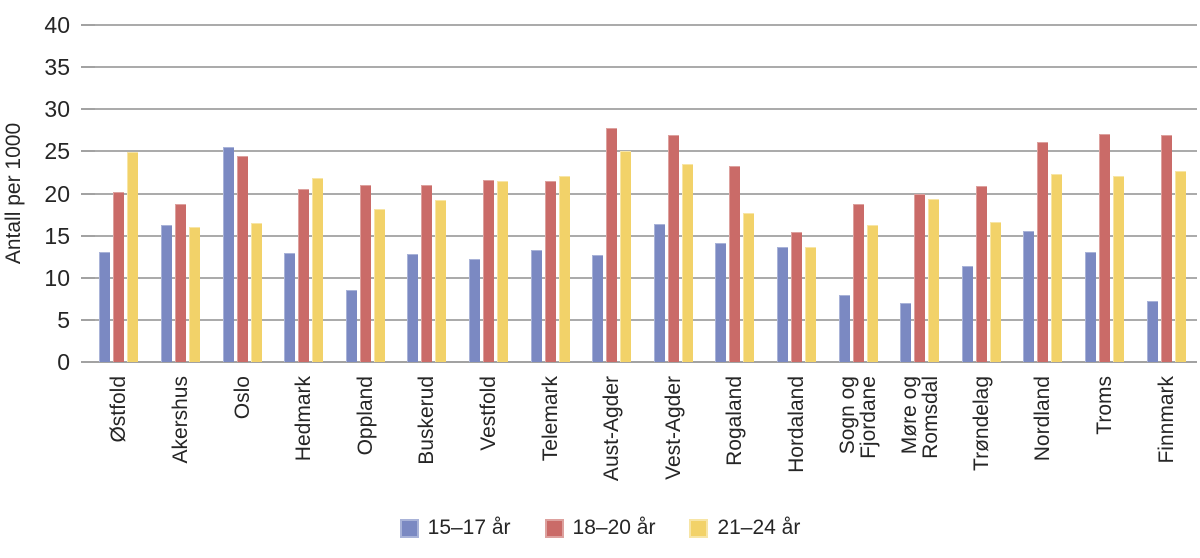  I want to click on bar-series1-cat11, so click(797, 297).